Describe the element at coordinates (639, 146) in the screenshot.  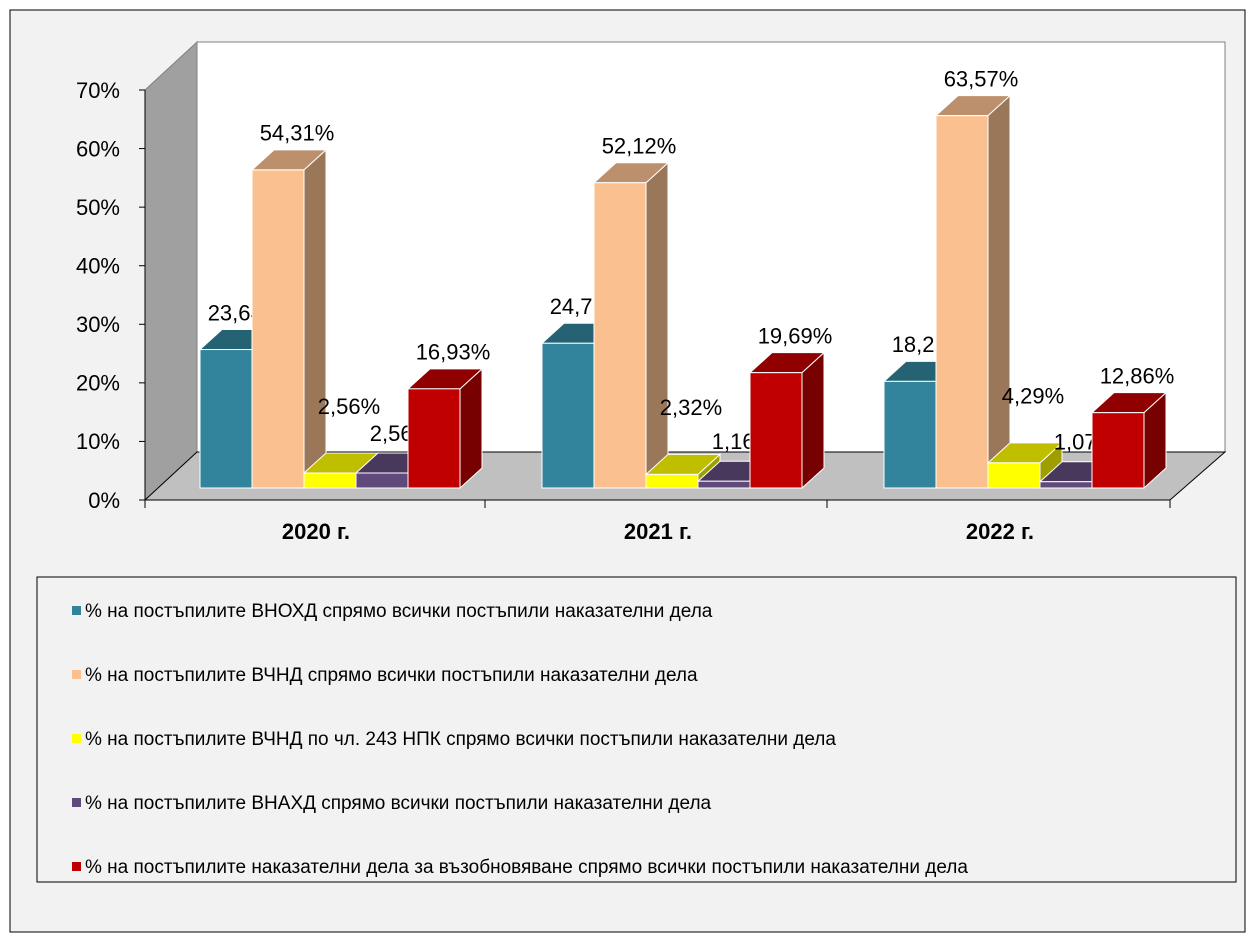
I see `data-label: 52,12%` at that location.